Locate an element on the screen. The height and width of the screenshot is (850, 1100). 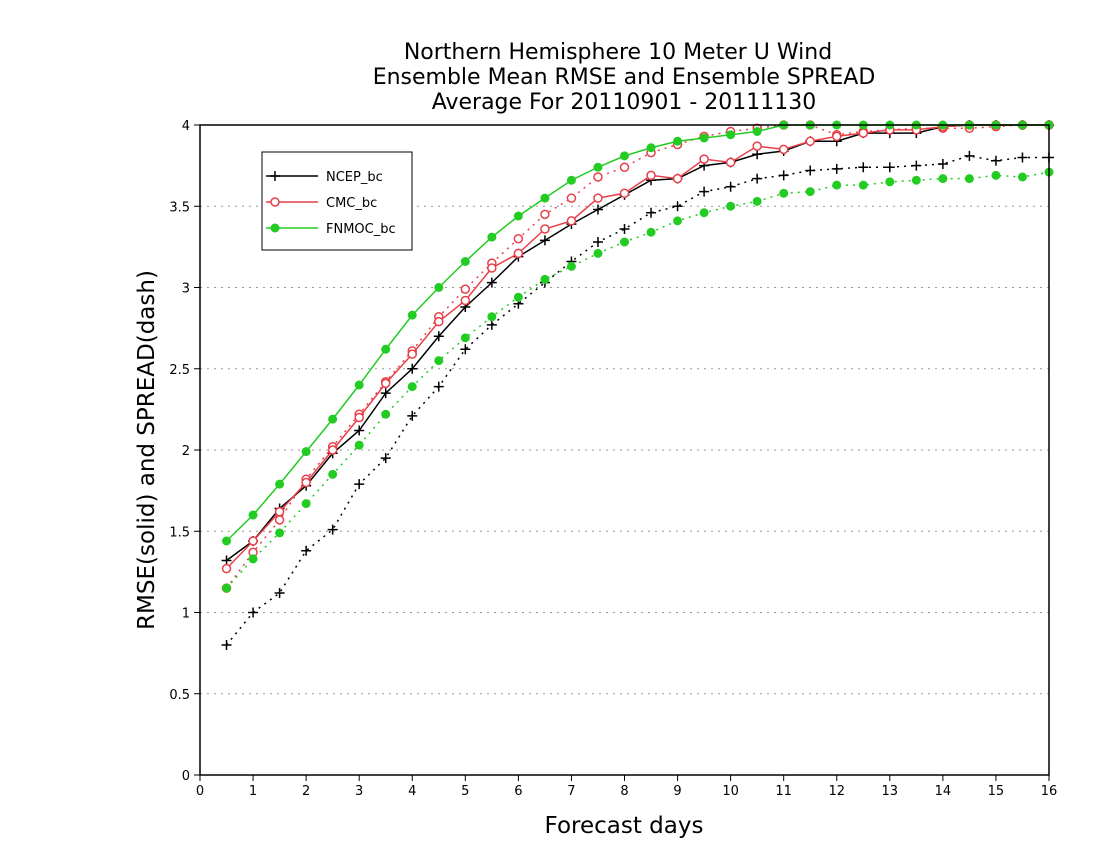
y-tick-label: 4 is located at coordinates (186, 126).